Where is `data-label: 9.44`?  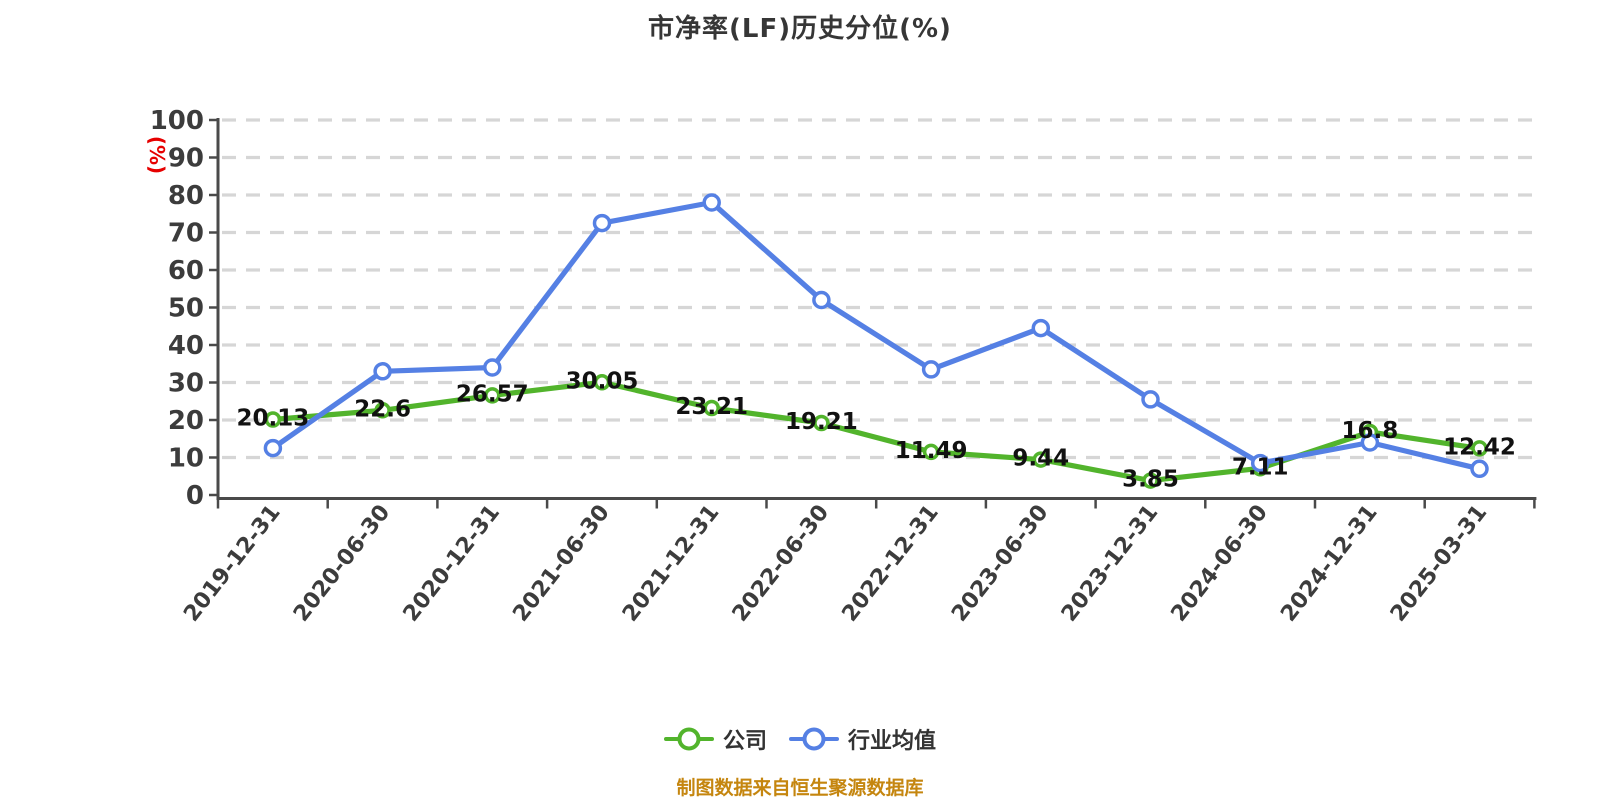
data-label: 9.44 is located at coordinates (1040, 459).